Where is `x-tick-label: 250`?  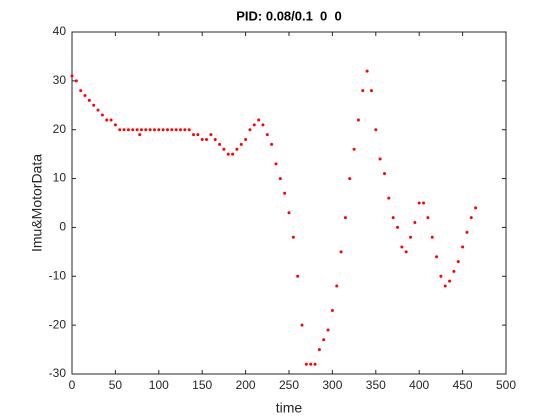
x-tick-label: 250 is located at coordinates (289, 385).